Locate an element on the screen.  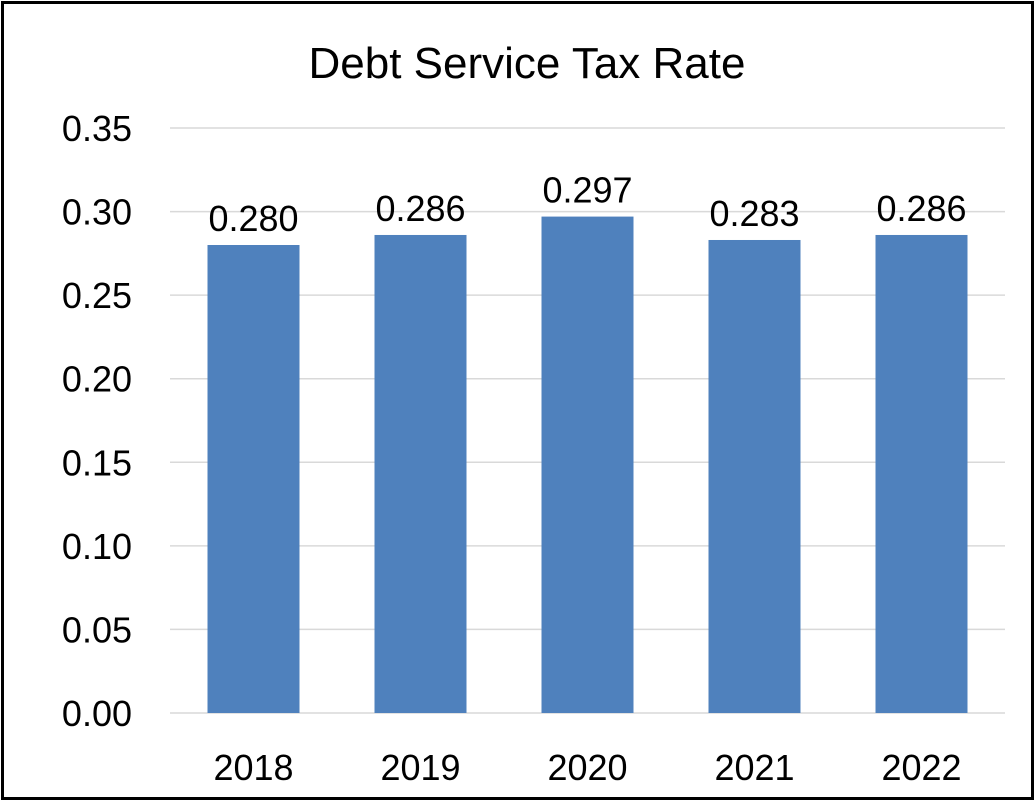
bar-2022 is located at coordinates (921, 473).